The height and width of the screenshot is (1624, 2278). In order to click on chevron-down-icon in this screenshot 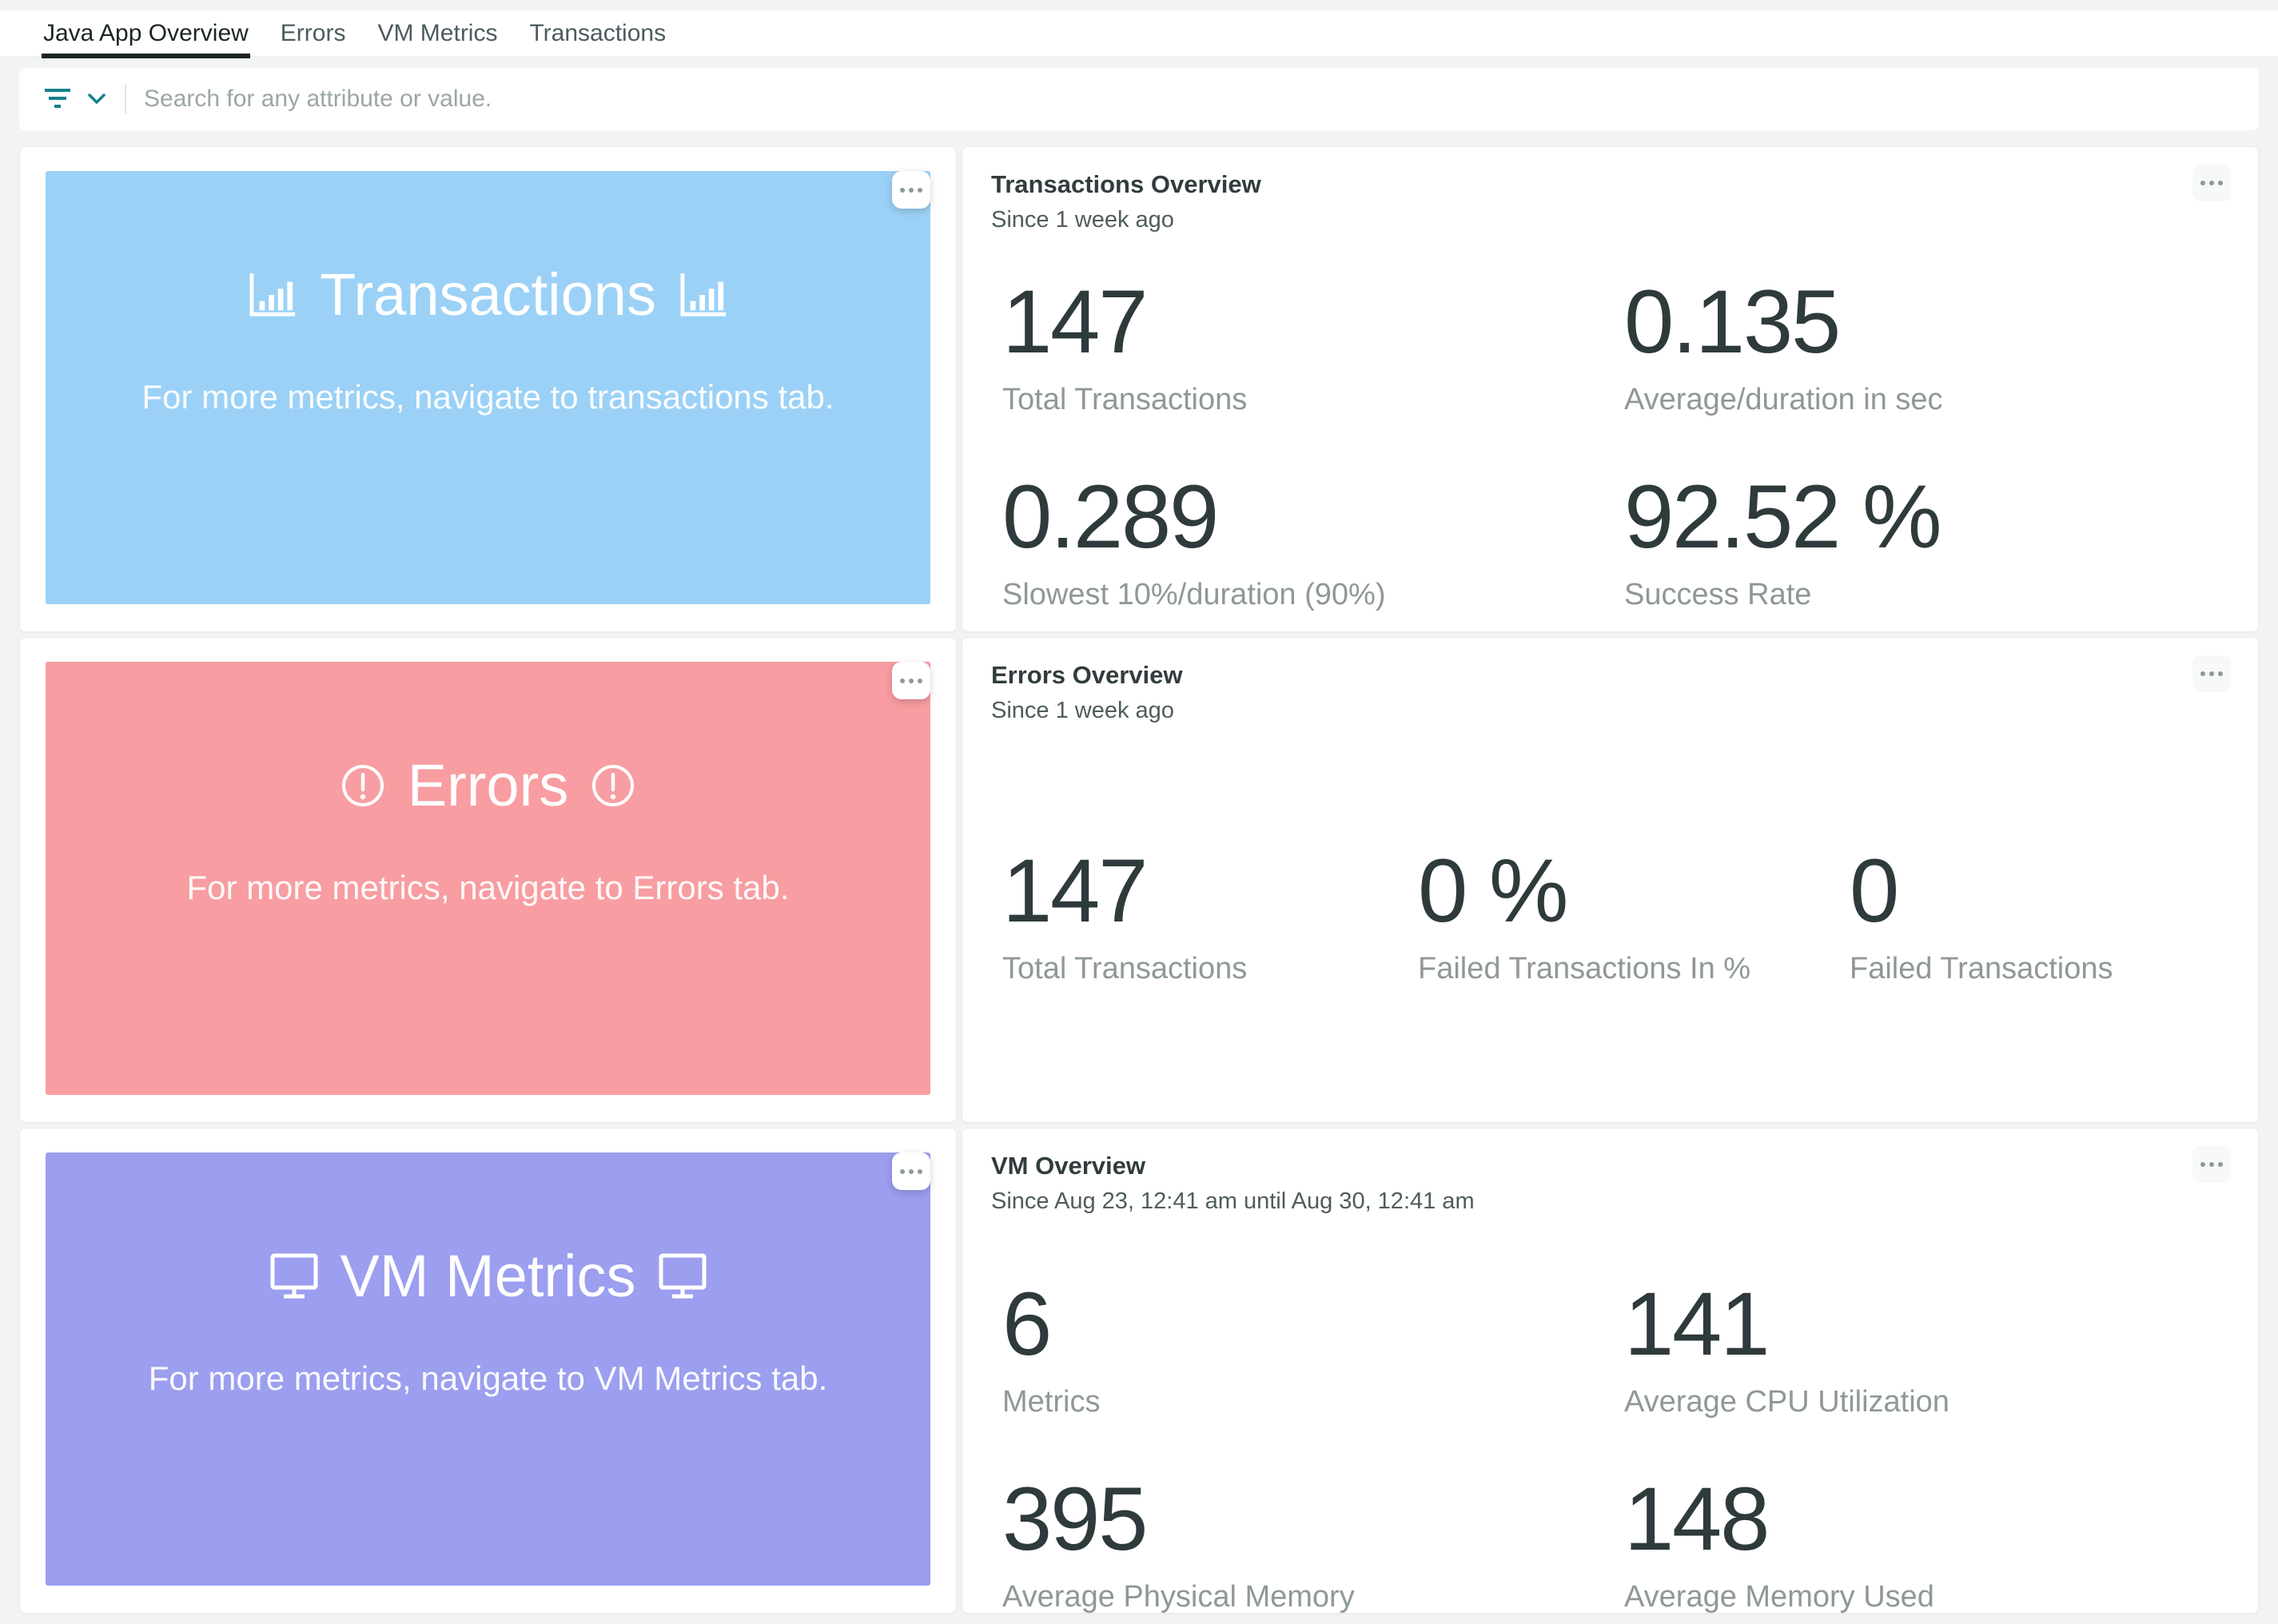, I will do `click(97, 99)`.